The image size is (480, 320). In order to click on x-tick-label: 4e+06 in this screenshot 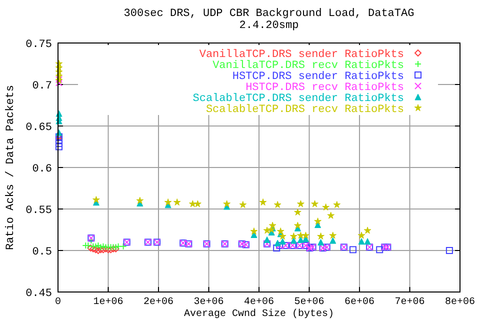, I will do `click(259, 302)`.